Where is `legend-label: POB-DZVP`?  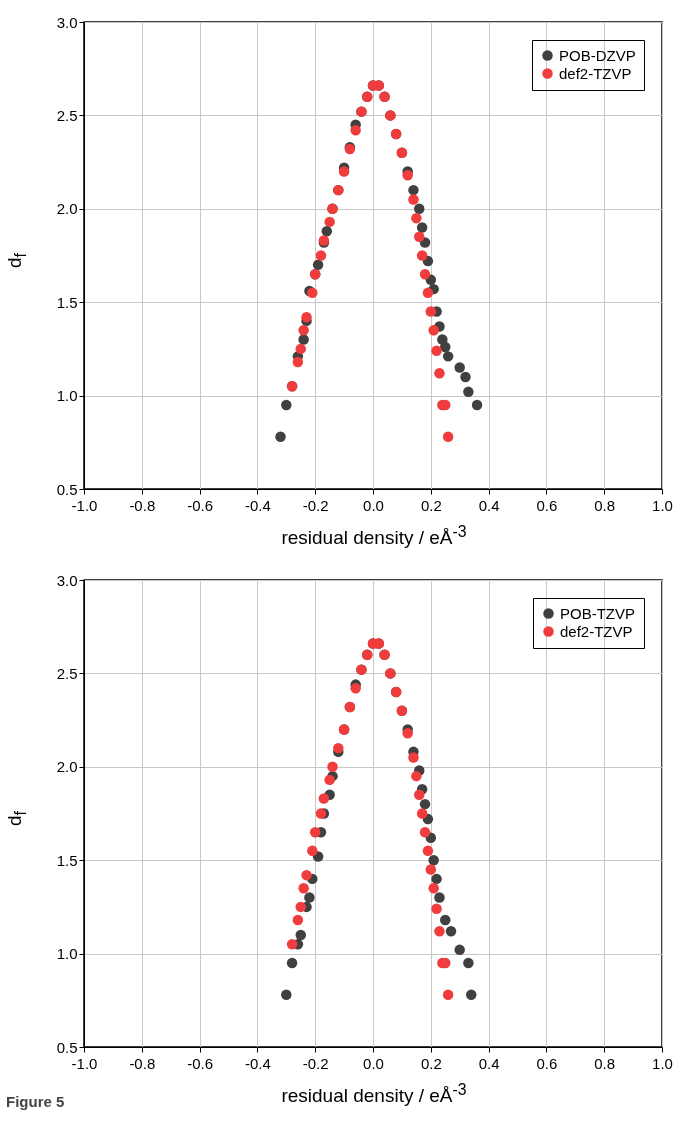 legend-label: POB-DZVP is located at coordinates (597, 55).